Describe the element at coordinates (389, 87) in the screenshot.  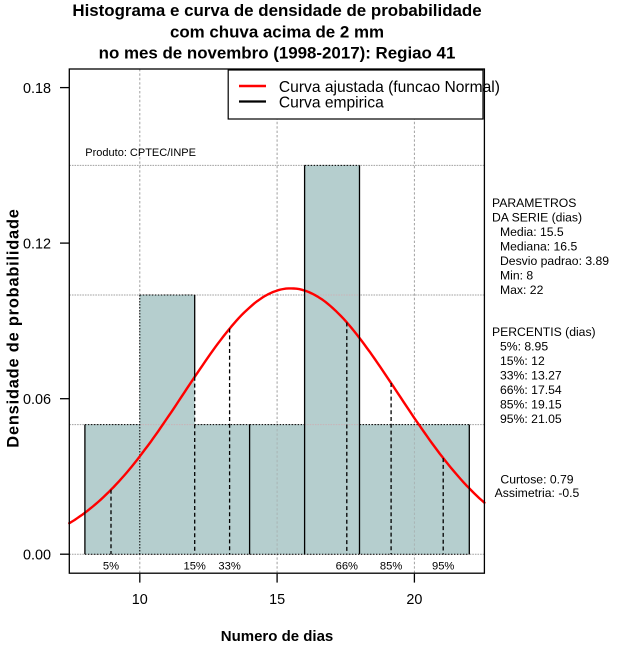
I see `svg-text: Curva ajustada (funcao Normal)` at that location.